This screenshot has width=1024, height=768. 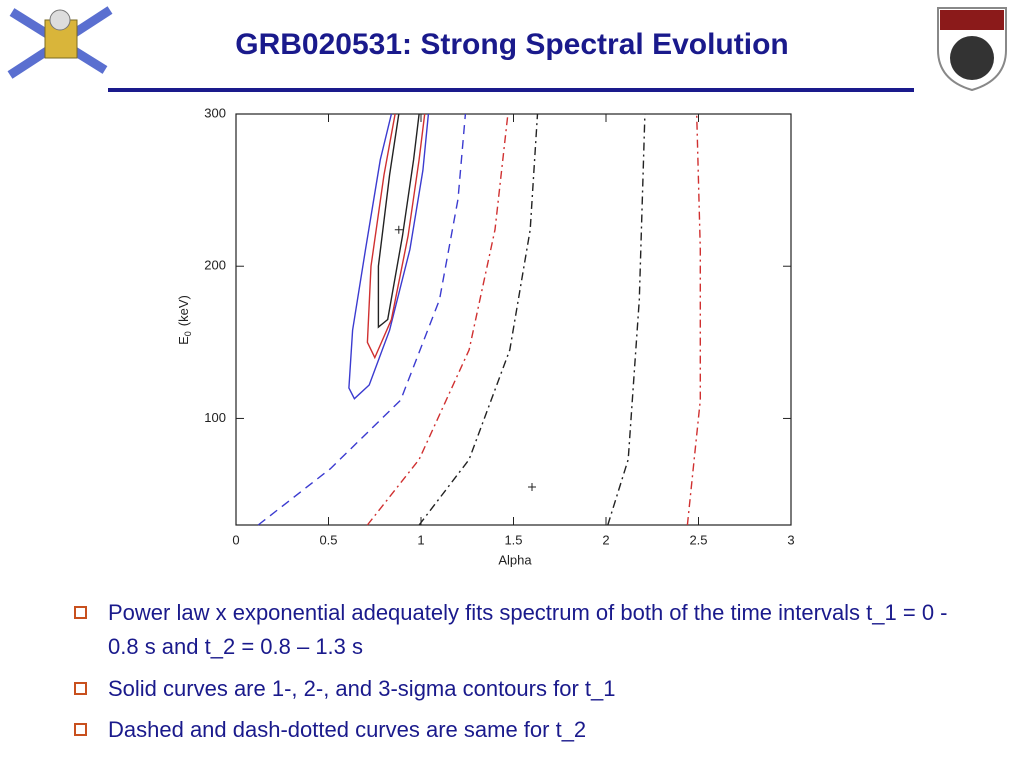 What do you see at coordinates (183, 340) in the screenshot?
I see `y-label-main: E` at bounding box center [183, 340].